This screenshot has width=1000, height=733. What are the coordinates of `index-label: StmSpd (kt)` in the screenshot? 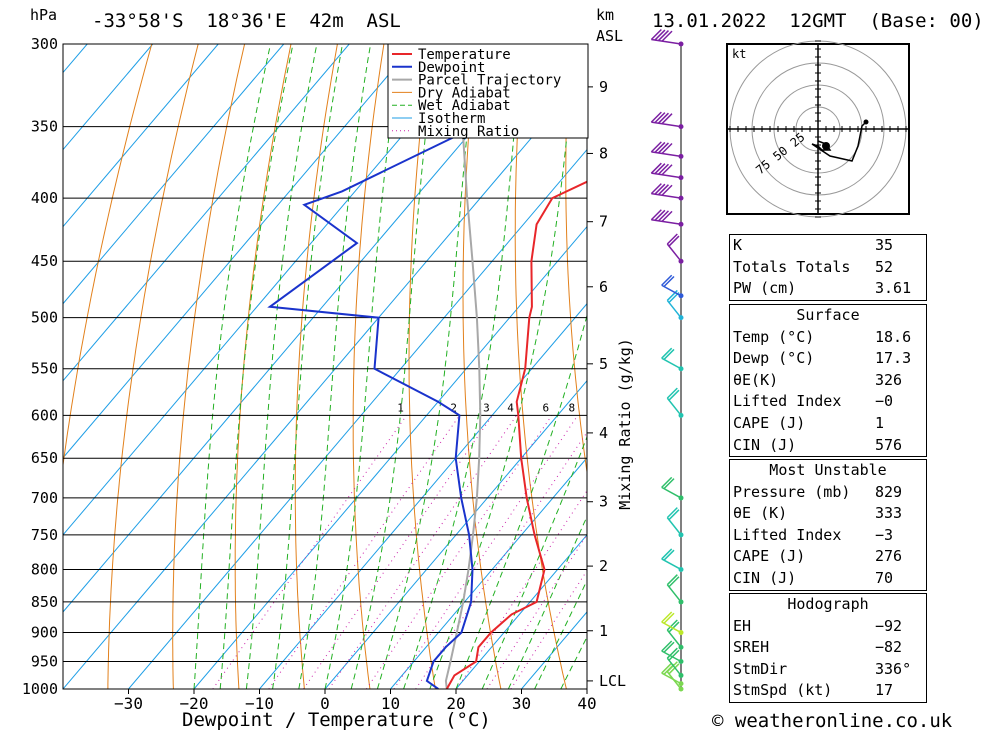 It's located at (783, 690).